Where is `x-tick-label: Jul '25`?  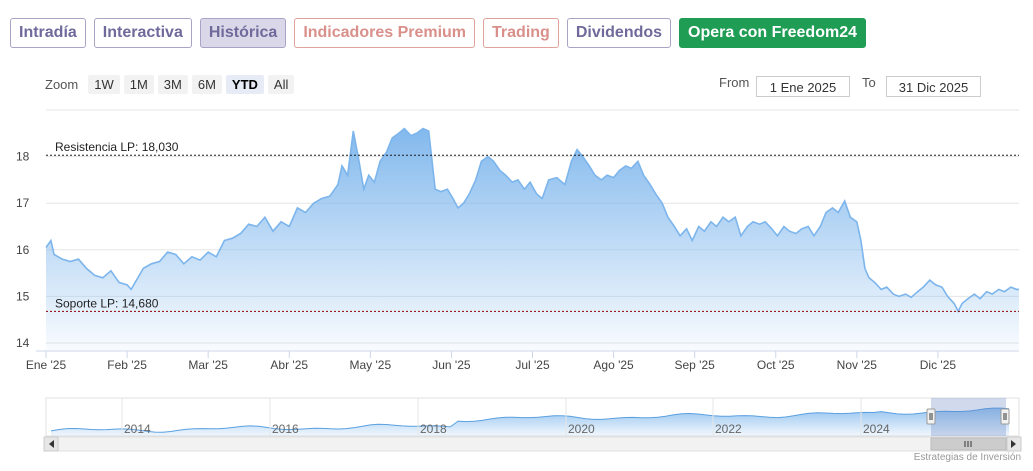 x-tick-label: Jul '25 is located at coordinates (532, 365).